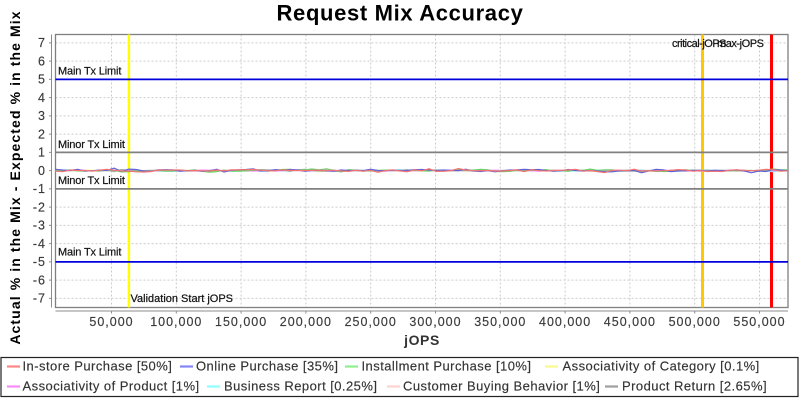 The width and height of the screenshot is (800, 400). I want to click on svg-text: 450,000, so click(630, 322).